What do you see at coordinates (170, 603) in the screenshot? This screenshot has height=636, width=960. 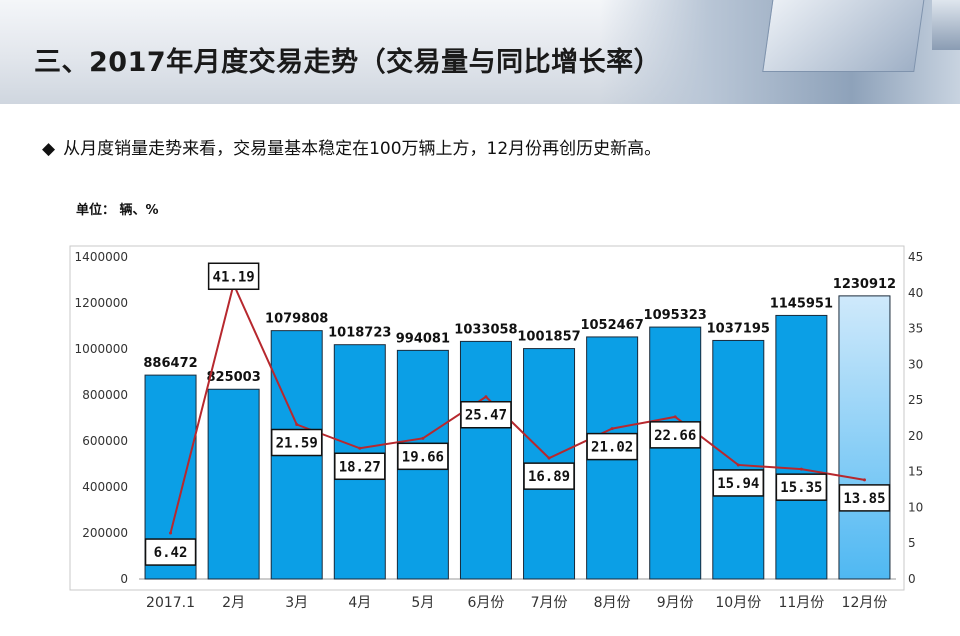 I see `x-axis-category-label: 2017.1` at bounding box center [170, 603].